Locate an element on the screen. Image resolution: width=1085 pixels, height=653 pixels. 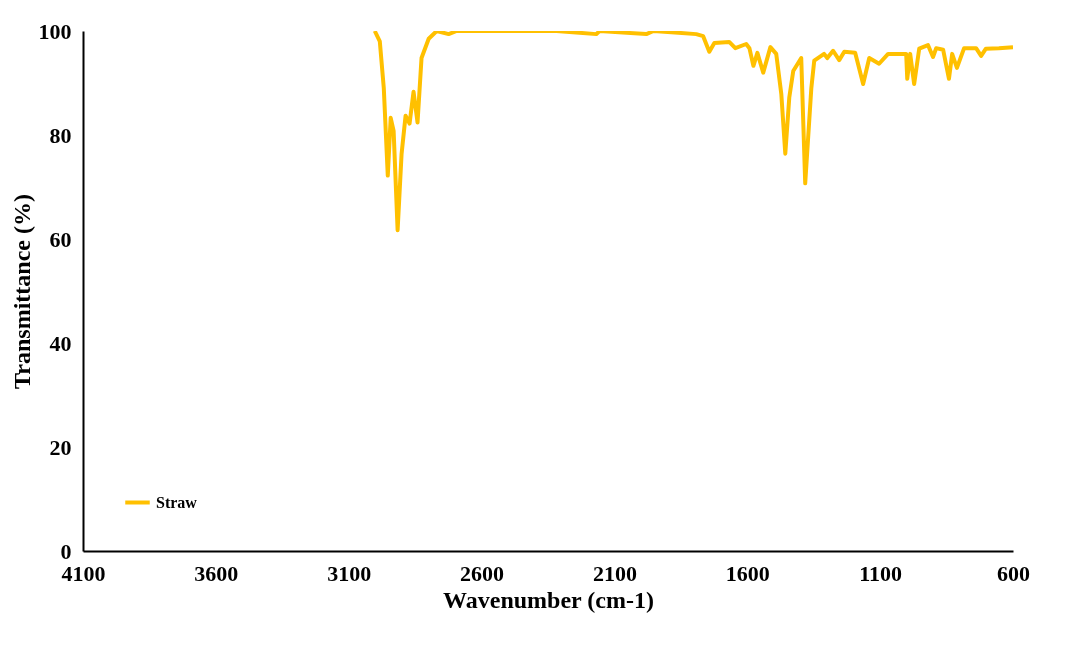
y-tick-label: 20 is located at coordinates (60, 447).